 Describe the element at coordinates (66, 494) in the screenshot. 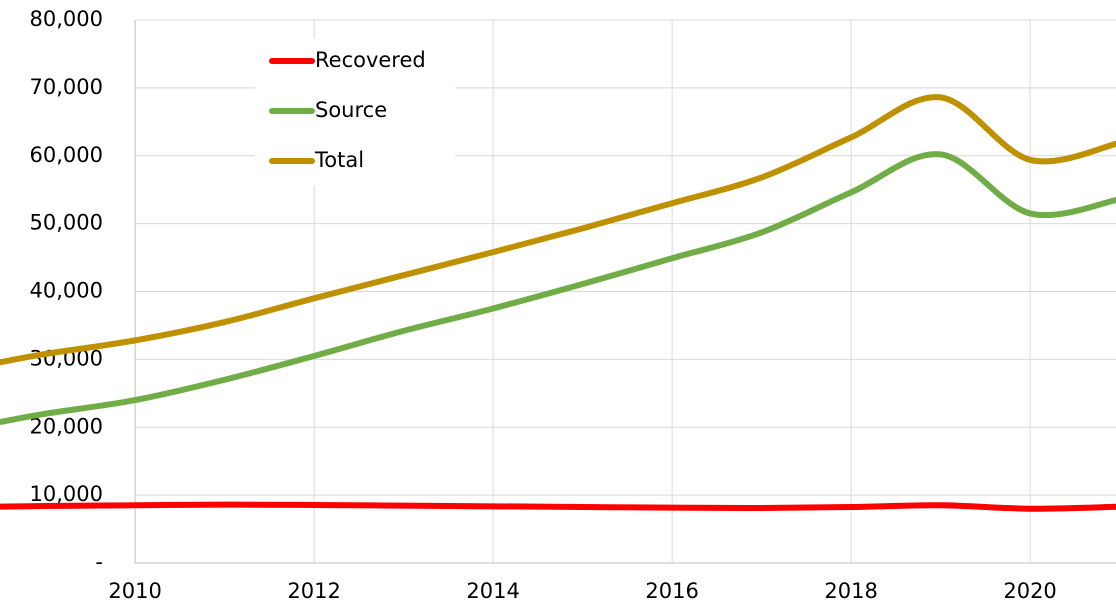

I see `y-tick-label: 10,000` at that location.